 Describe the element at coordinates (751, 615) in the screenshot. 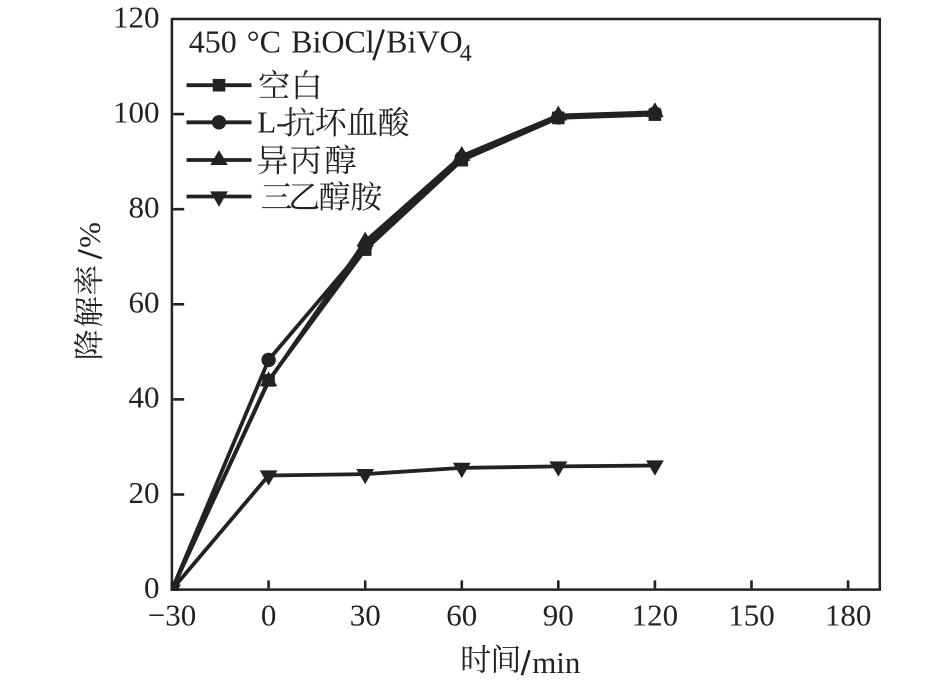

I see `svg-text: 150` at that location.